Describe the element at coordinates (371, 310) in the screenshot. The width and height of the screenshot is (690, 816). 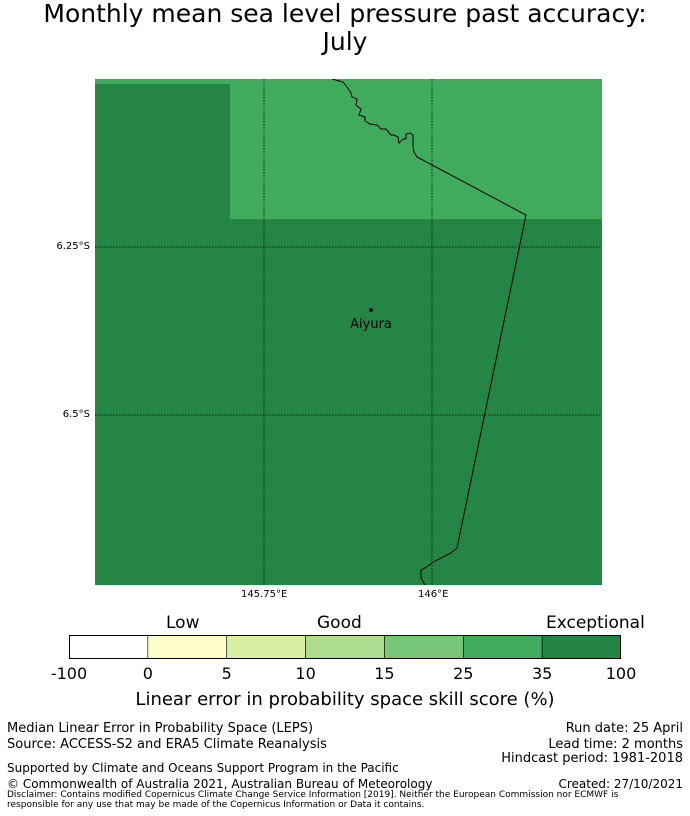
I see `location-dot` at that location.